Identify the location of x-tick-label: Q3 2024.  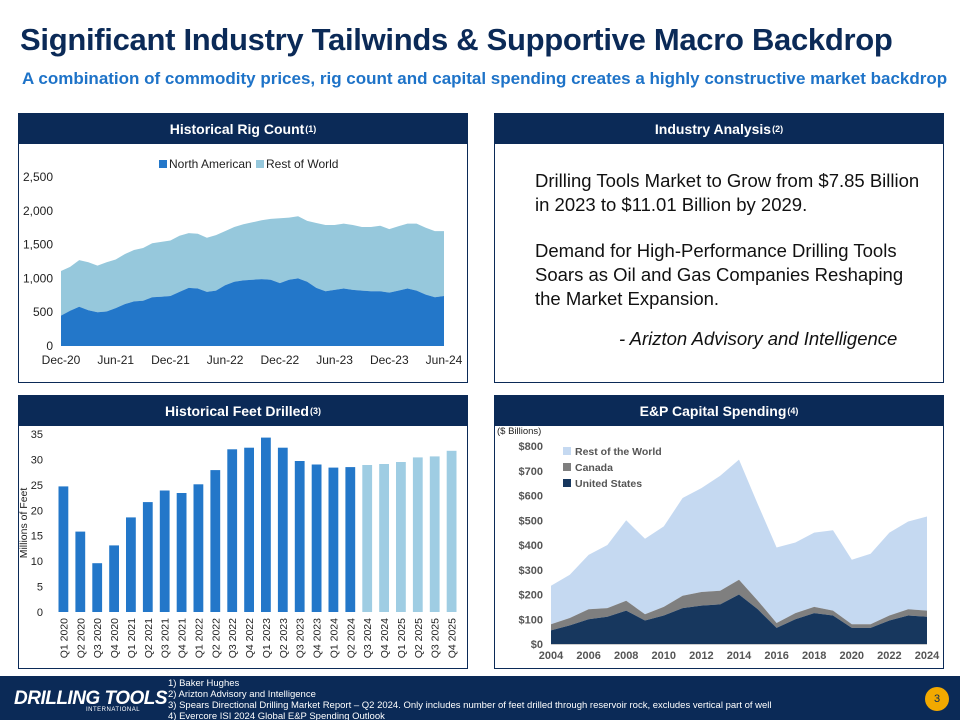
(368, 638).